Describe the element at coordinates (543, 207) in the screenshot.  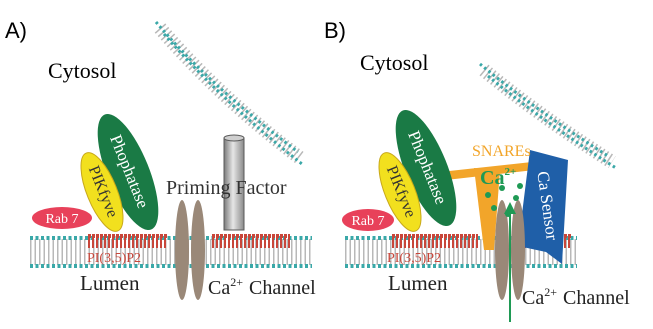
I see `panel-b-ca-sensor` at that location.